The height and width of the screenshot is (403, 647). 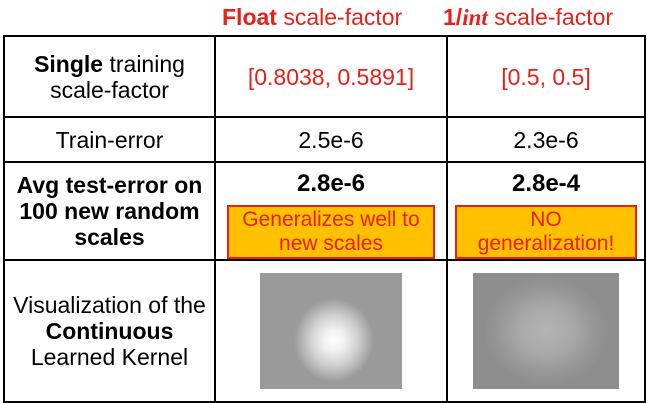 I want to click on int-generalization-callout: NO generalization!, so click(x=546, y=232).